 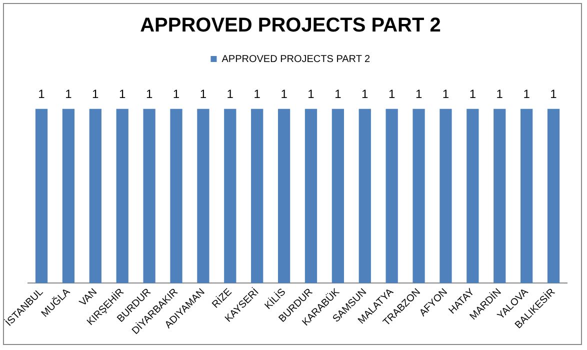 I want to click on chart-title: APPROVED PROJECTS PART 2, so click(x=290, y=25).